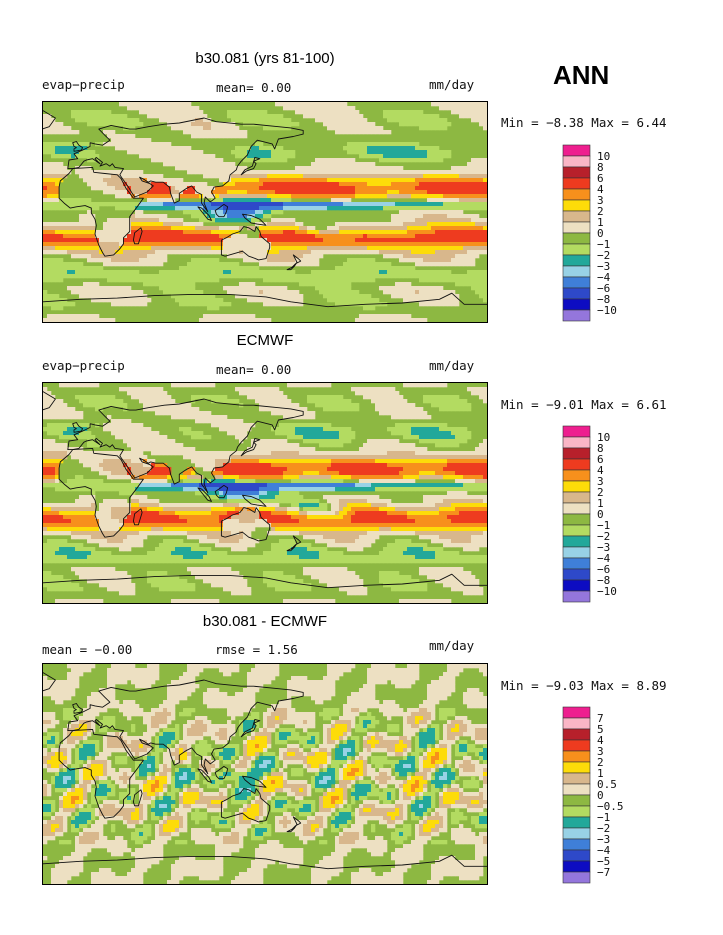  I want to click on panel-3-units-label: mm/day, so click(452, 645).